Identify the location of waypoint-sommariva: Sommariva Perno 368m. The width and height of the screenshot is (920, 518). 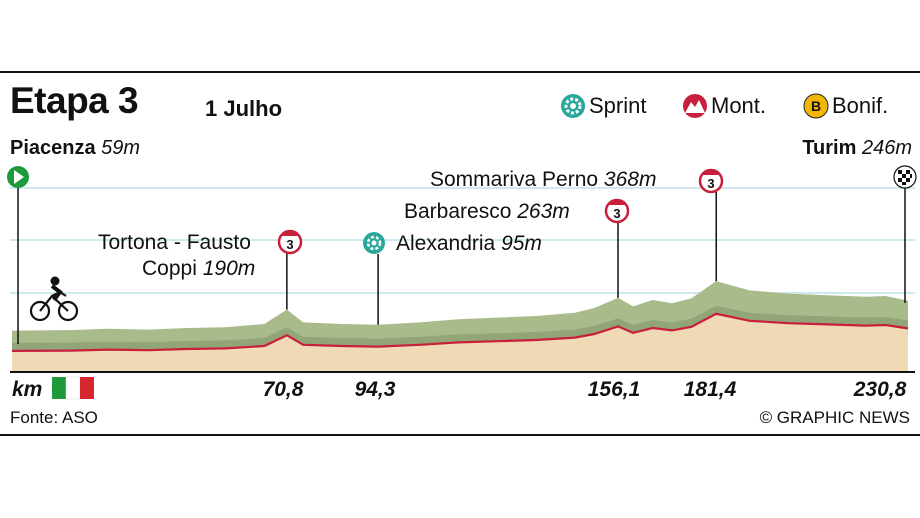
(543, 180).